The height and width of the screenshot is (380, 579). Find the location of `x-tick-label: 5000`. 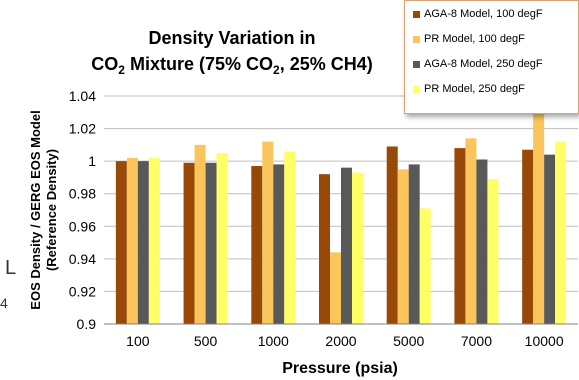

x-tick-label: 5000 is located at coordinates (408, 341).